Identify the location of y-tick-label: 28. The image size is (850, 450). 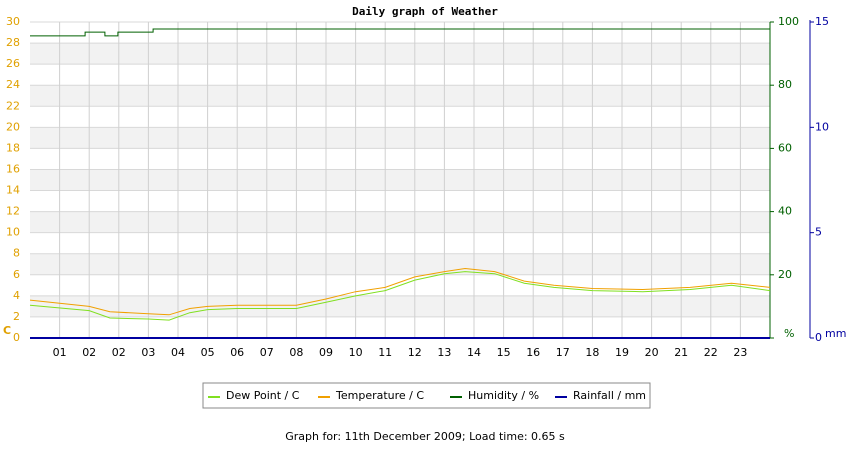
(13, 42).